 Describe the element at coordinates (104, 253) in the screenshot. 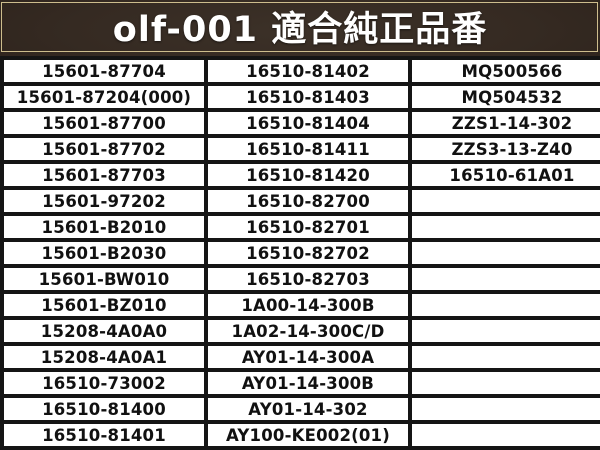

I see `part-number-cell: 15601-B2030` at that location.